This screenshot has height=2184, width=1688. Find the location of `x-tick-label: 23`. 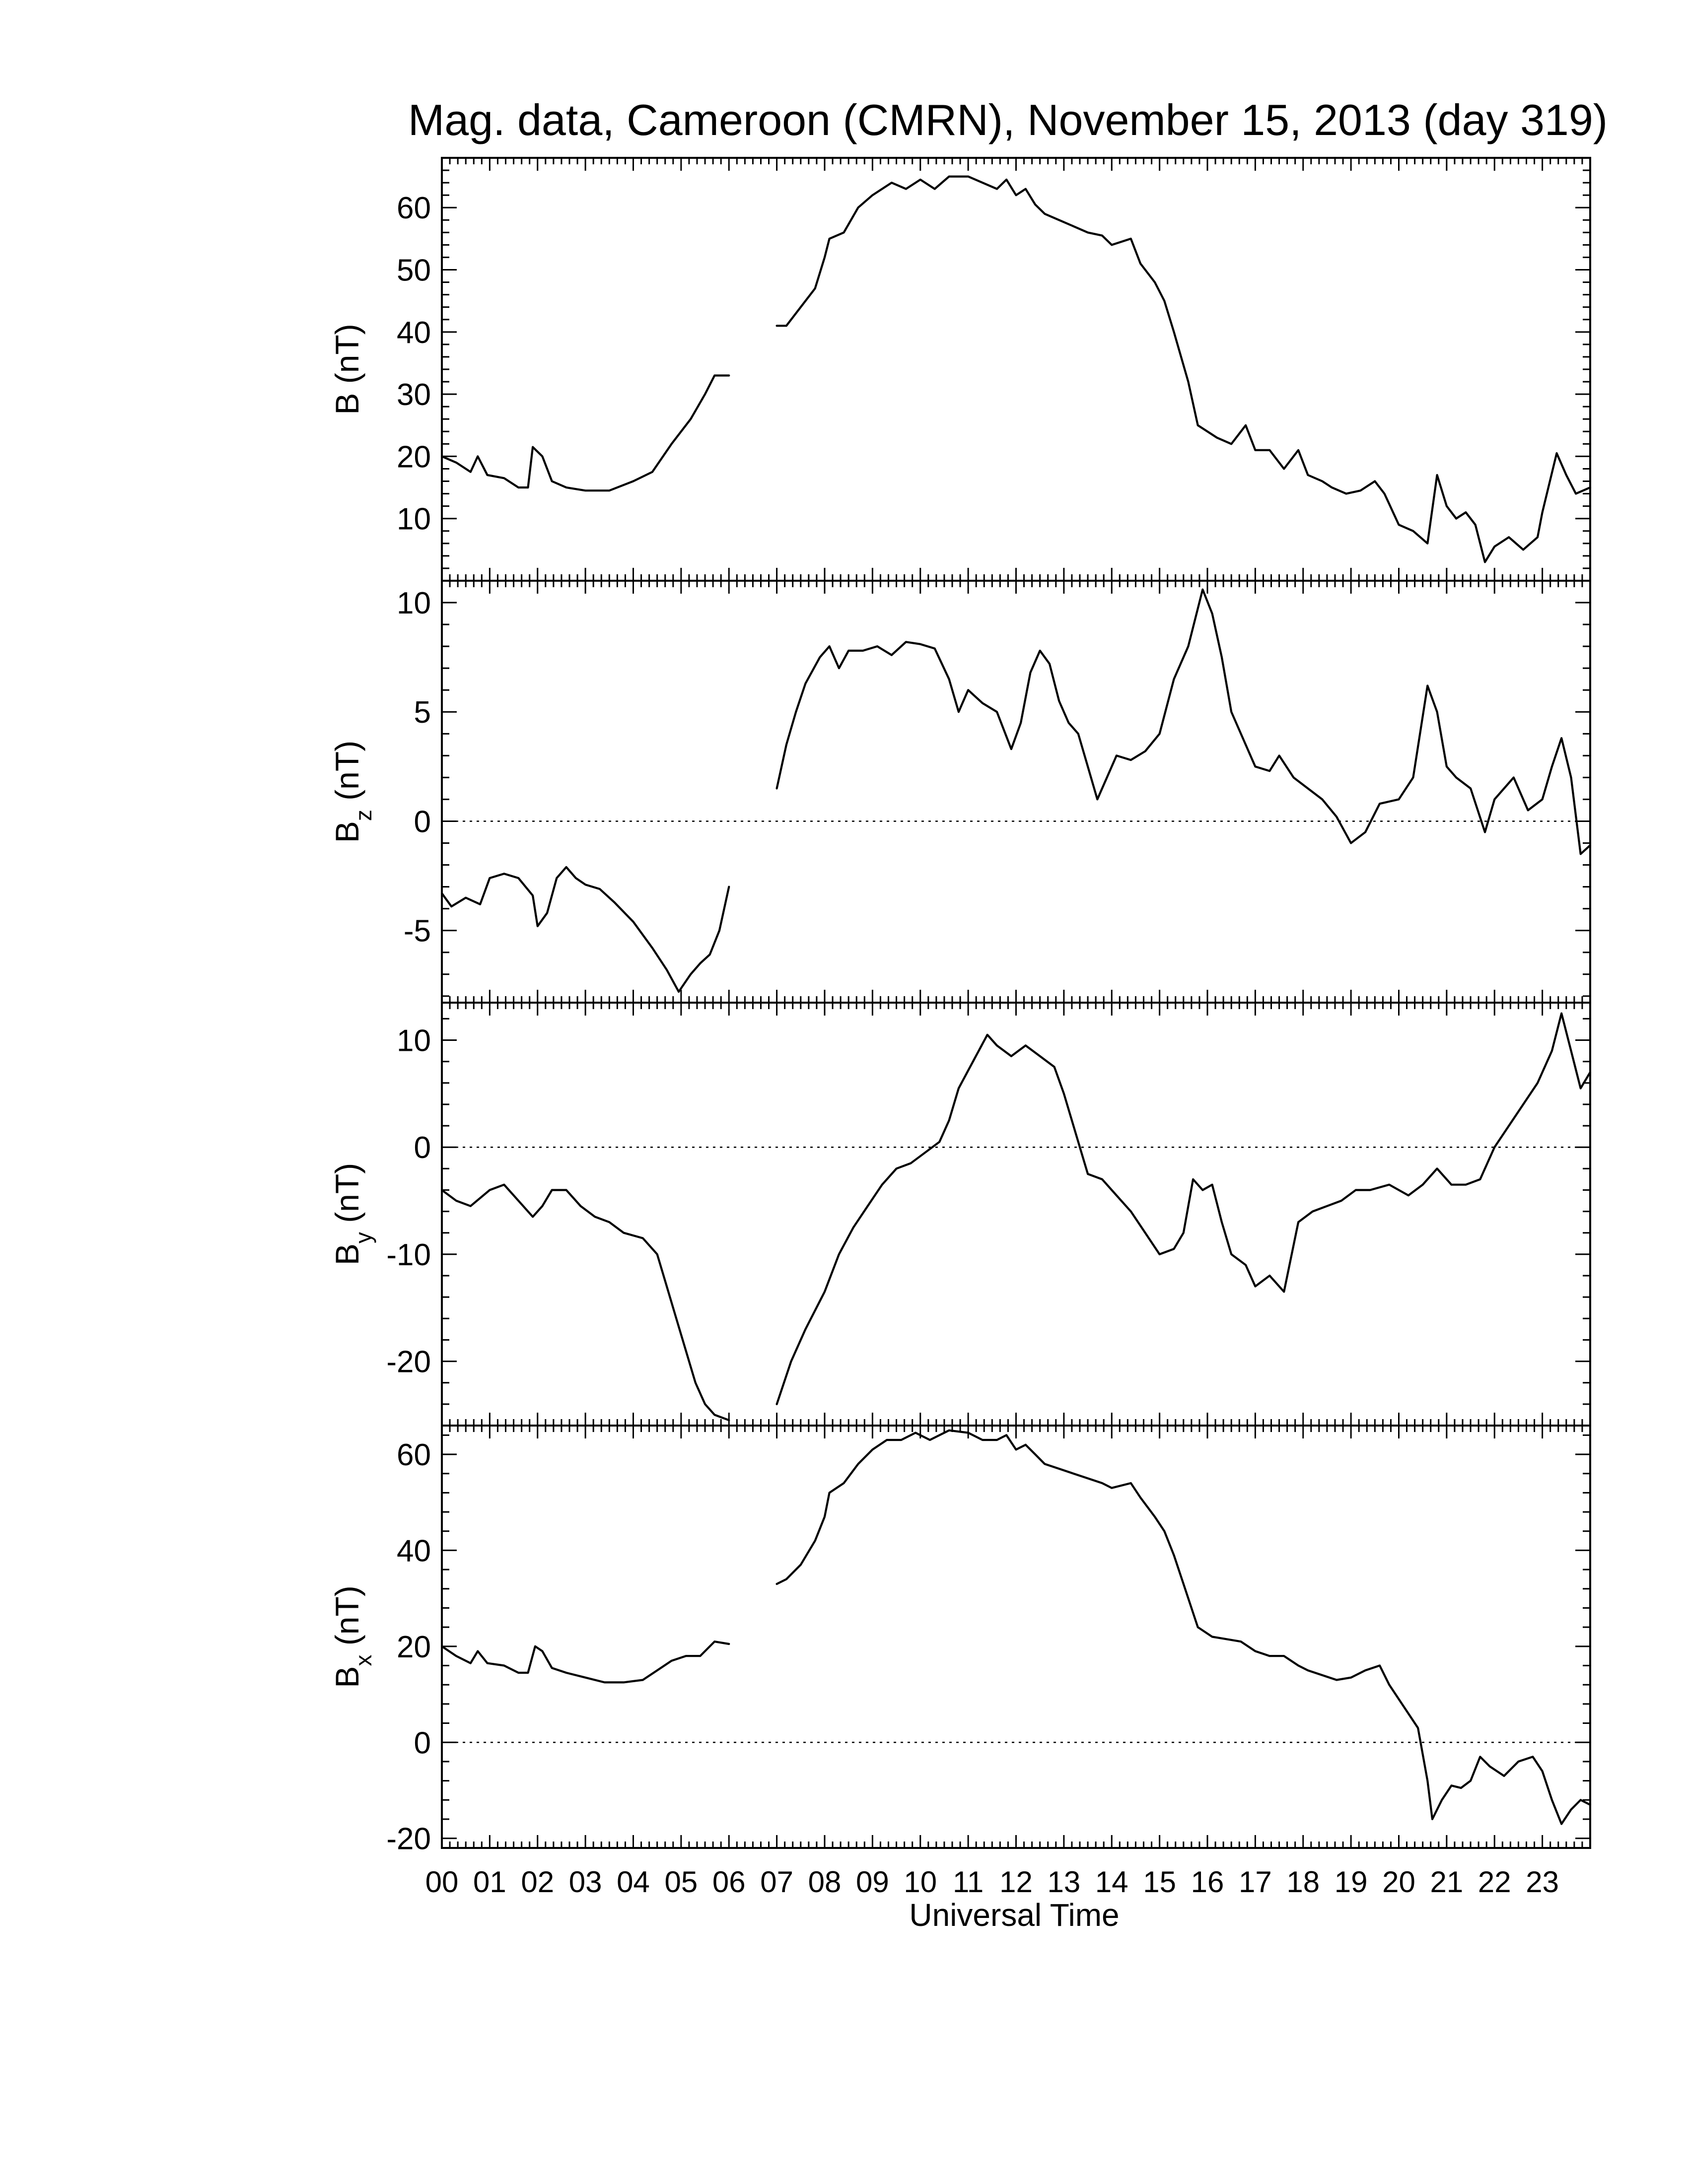

x-tick-label: 23 is located at coordinates (1542, 1882).